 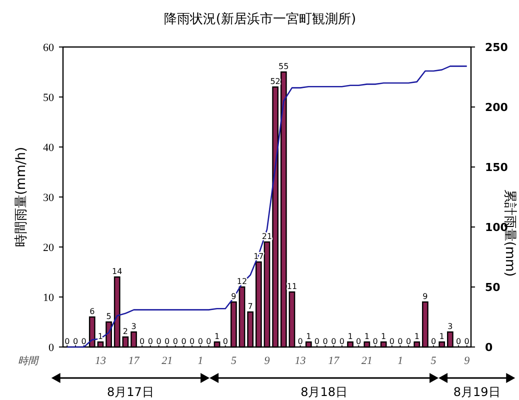 What do you see at coordinates (496, 107) in the screenshot?
I see `y2-tick-label: 200` at bounding box center [496, 107].